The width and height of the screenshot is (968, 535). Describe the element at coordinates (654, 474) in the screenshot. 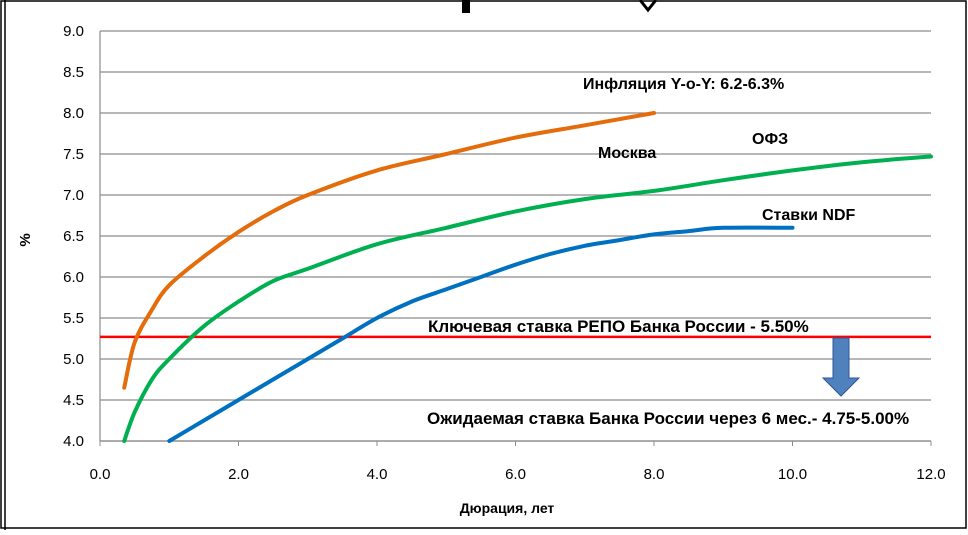

I see `x-tick-label-4: 8.0` at that location.